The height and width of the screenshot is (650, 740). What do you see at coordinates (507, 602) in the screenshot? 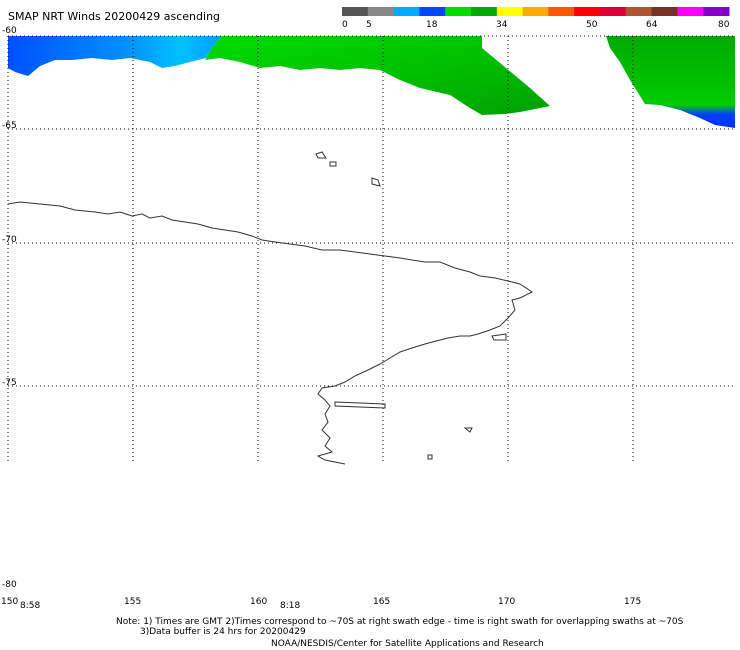
I see `lon-label: 170` at bounding box center [507, 602].